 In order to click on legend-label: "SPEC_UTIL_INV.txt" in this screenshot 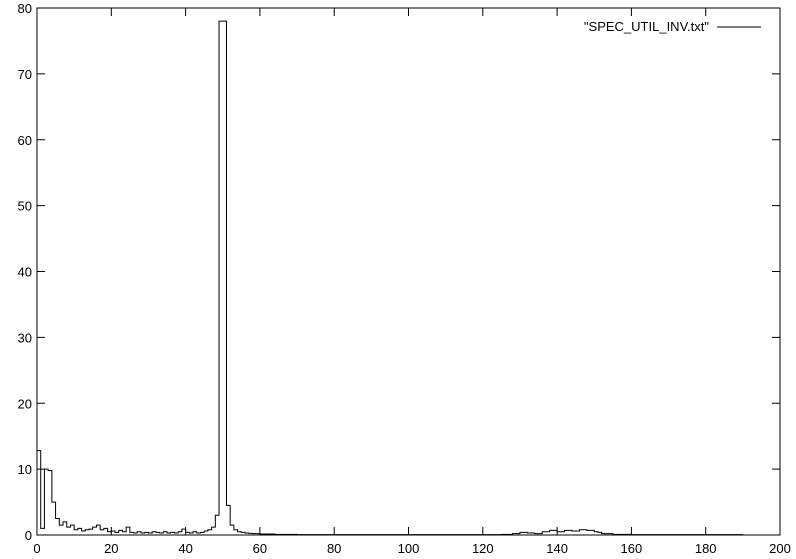, I will do `click(646, 26)`.